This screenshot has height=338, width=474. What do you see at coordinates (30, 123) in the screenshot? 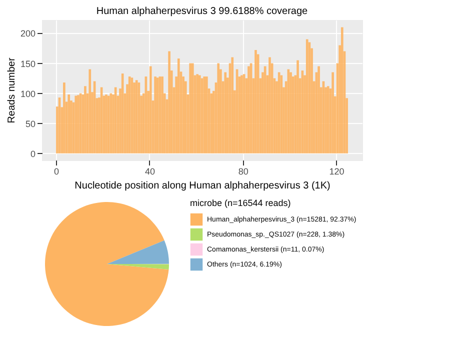
I see `y-tick-label: 50` at bounding box center [30, 123].